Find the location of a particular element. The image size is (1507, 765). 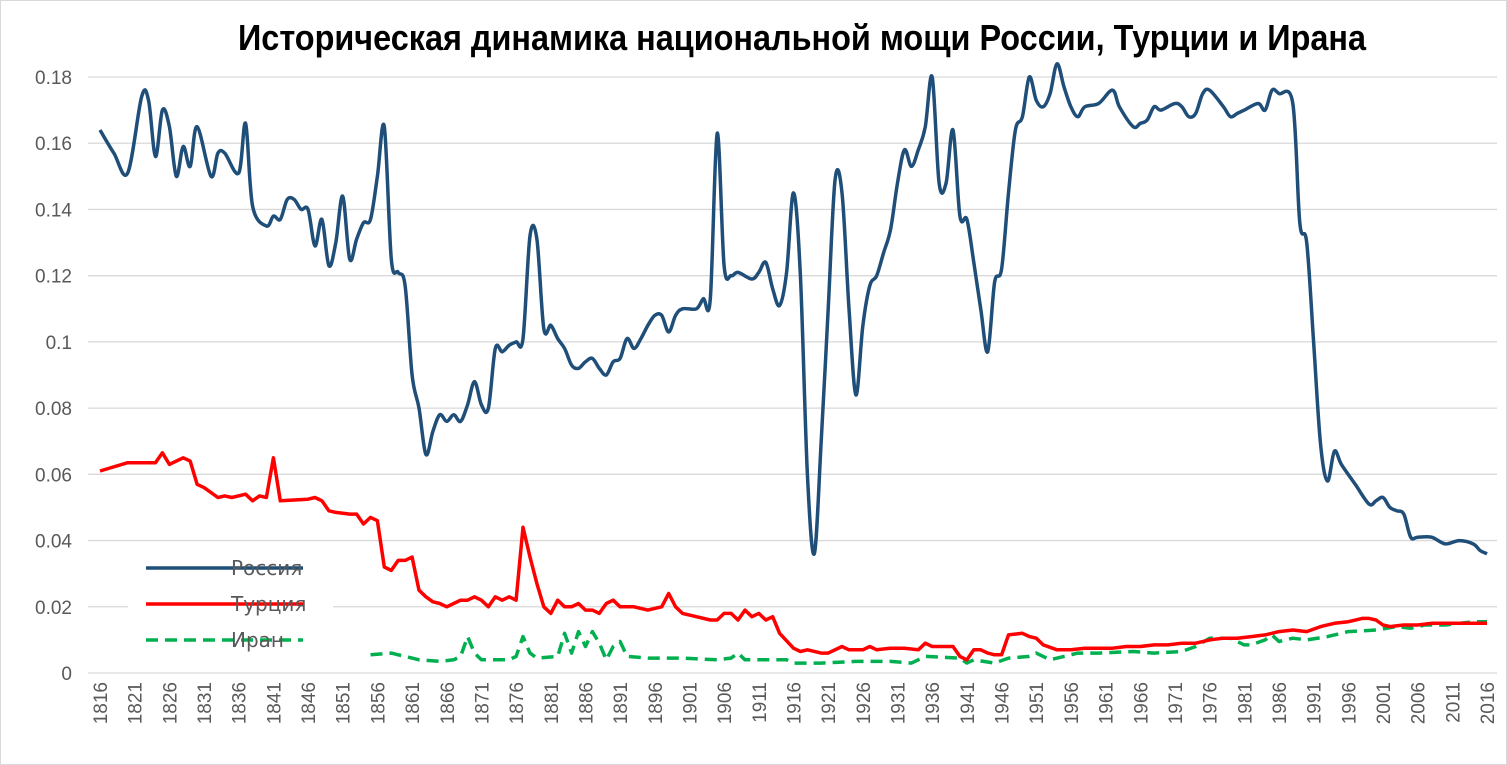

x-tick-label: 1976 is located at coordinates (1211, 703).